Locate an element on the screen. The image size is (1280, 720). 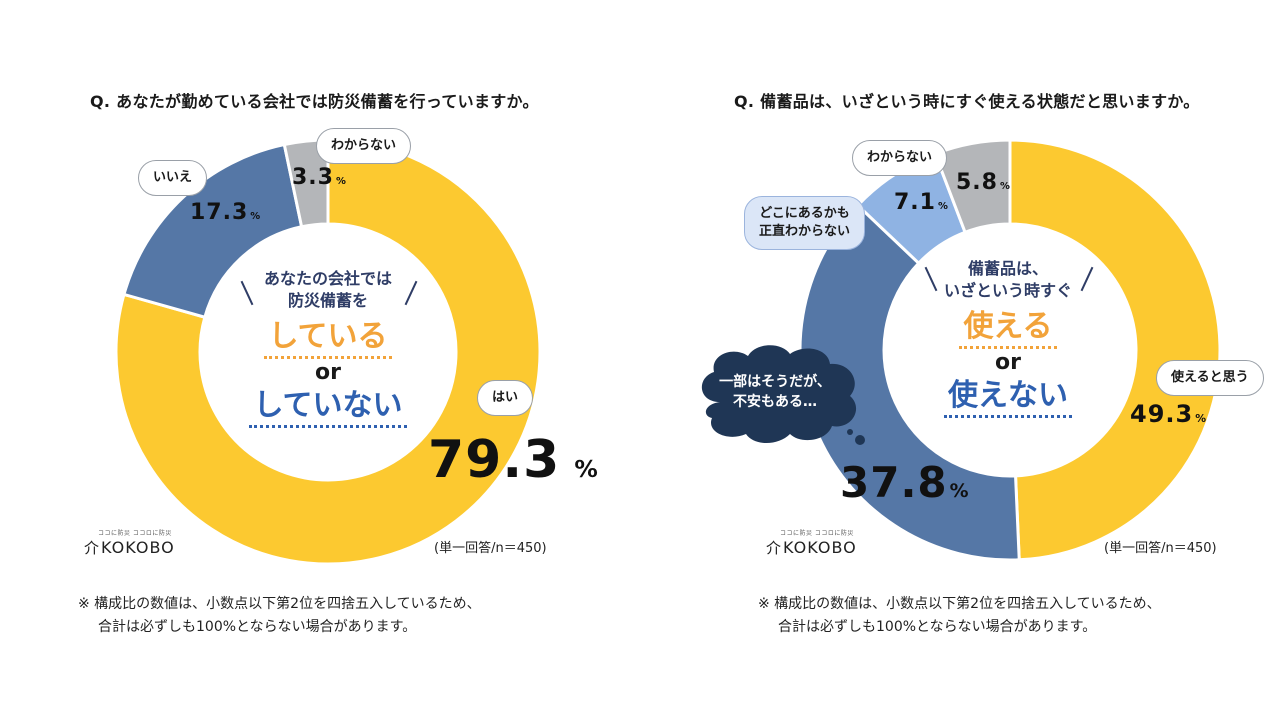
right-bubble-where-line1: どこにあるかも is located at coordinates (804, 213).